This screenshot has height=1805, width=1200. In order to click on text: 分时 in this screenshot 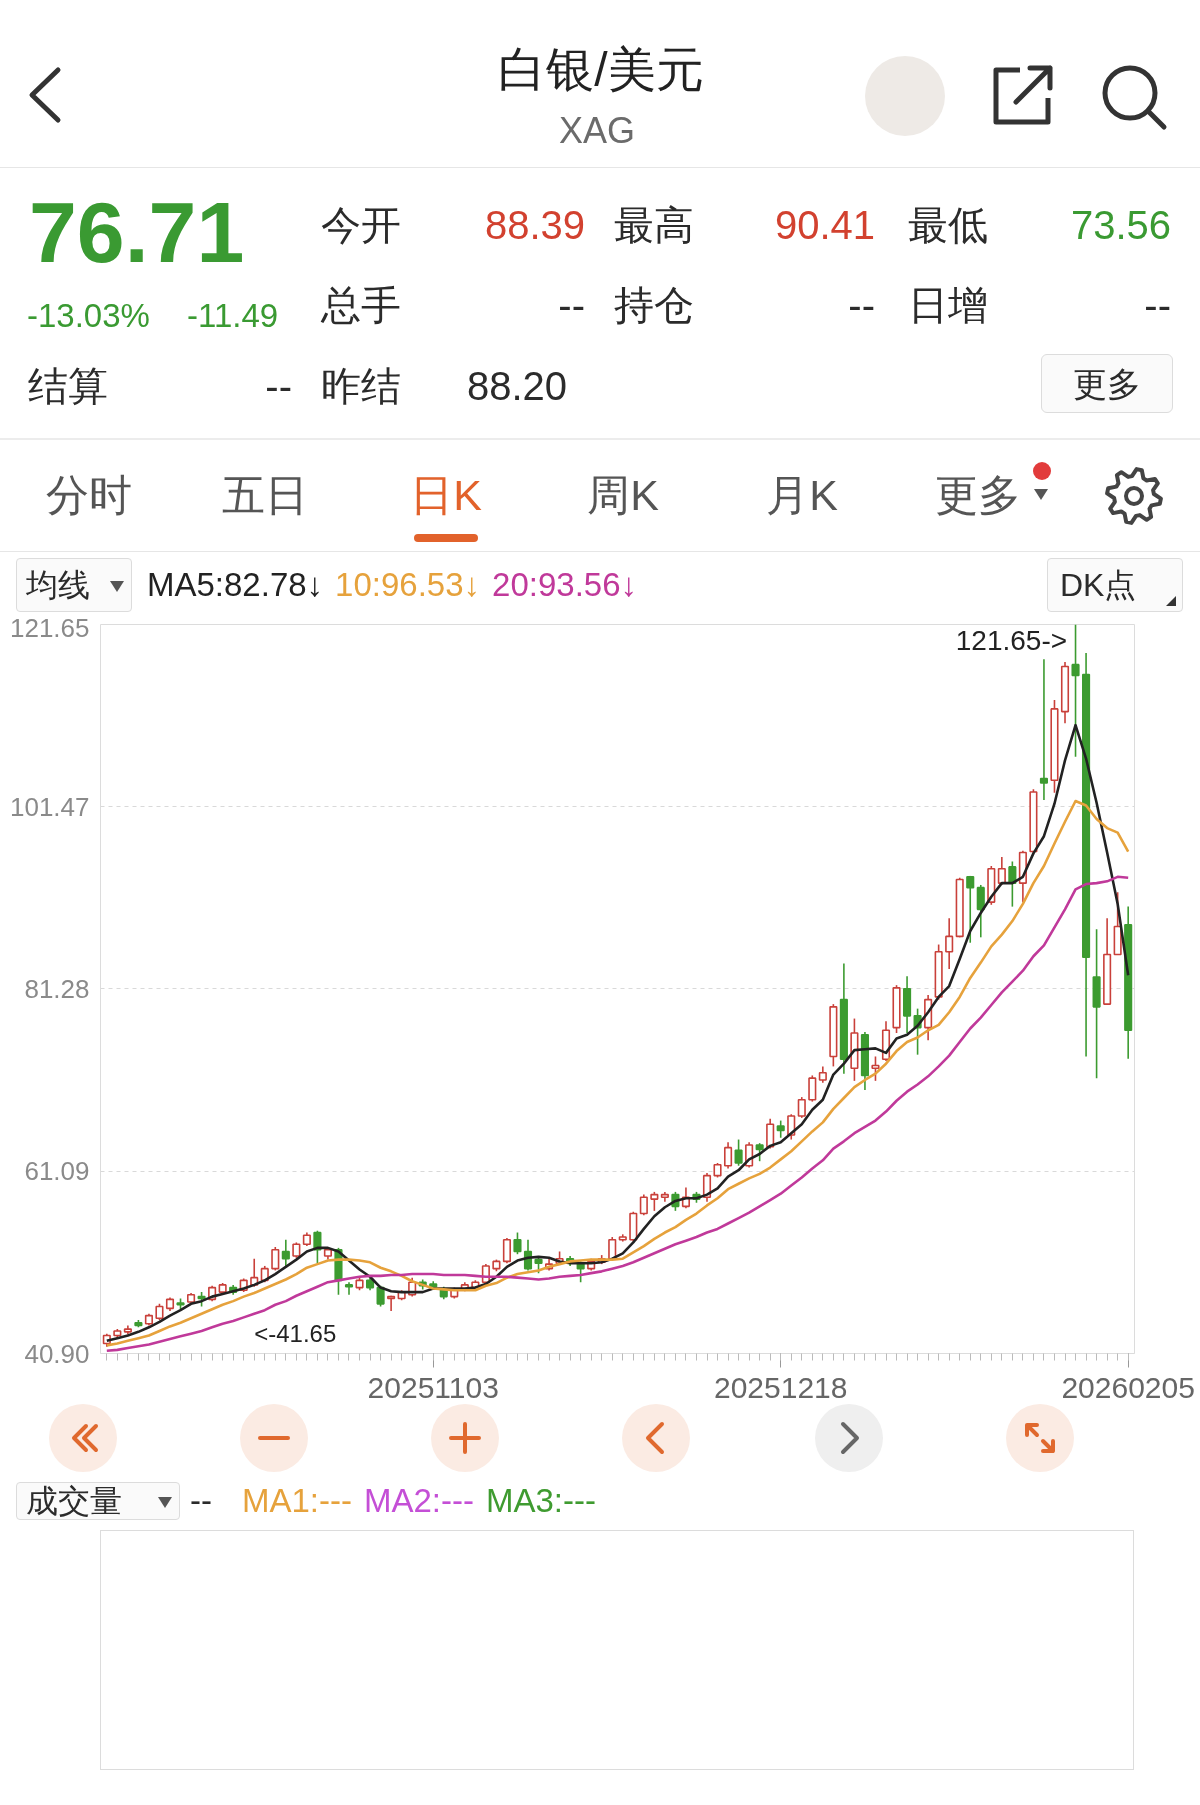, I will do `click(89, 496)`.